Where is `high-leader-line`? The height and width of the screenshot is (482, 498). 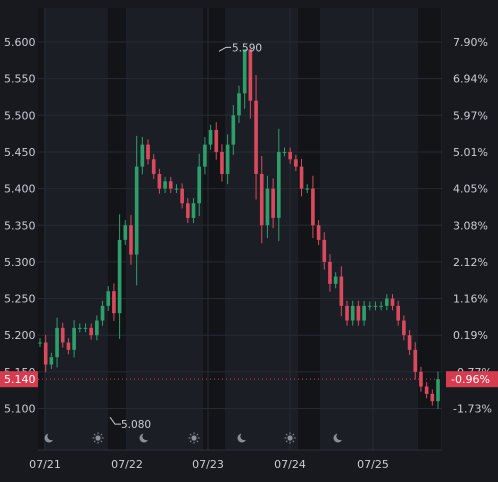
high-leader-line is located at coordinates (224, 49).